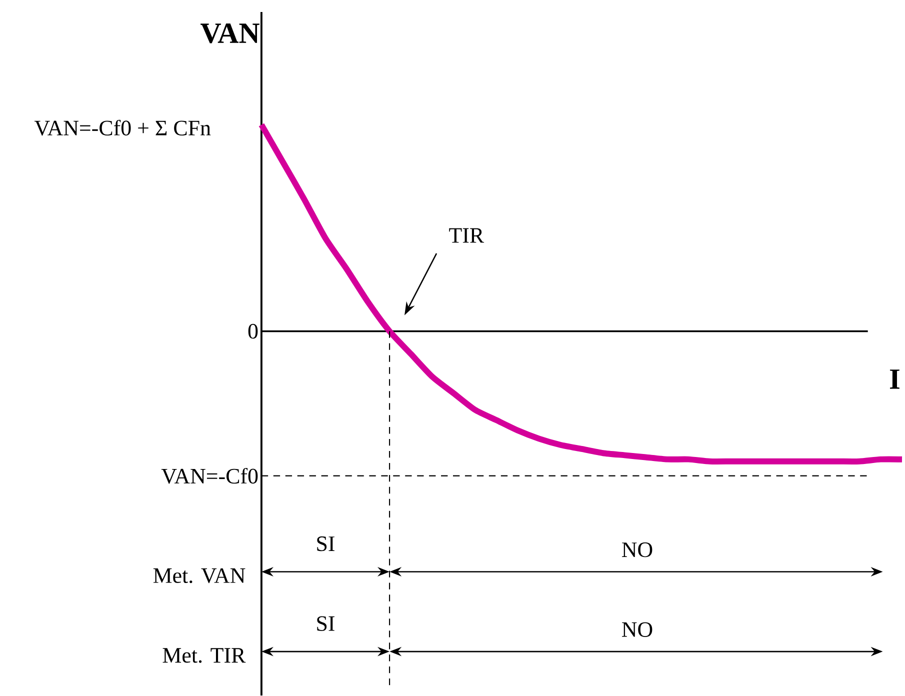 This screenshot has width=905, height=696. Describe the element at coordinates (895, 379) in the screenshot. I see `x-axis-title: I` at that location.